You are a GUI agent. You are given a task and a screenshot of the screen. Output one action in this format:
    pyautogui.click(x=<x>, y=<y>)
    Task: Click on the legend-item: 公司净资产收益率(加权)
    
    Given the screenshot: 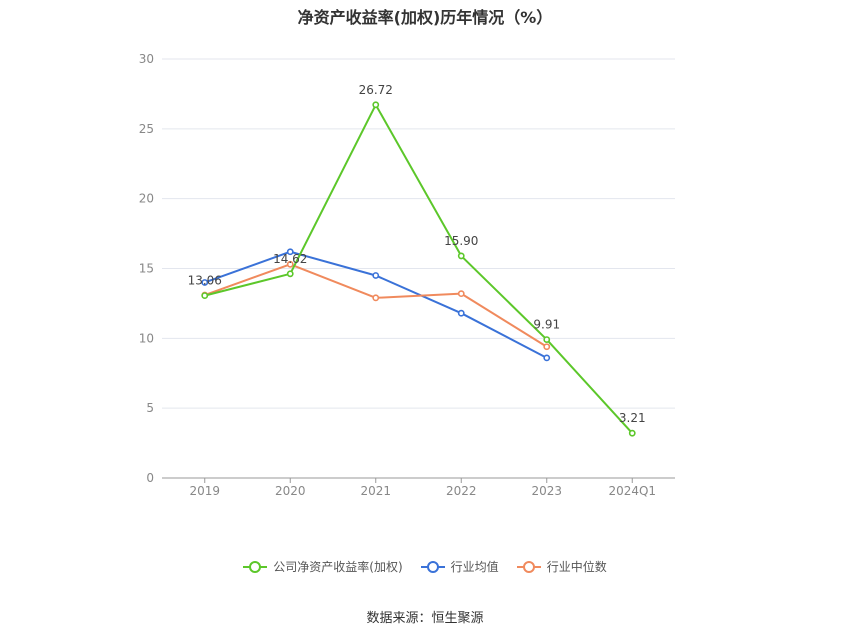 What is the action you would take?
    pyautogui.click(x=323, y=566)
    